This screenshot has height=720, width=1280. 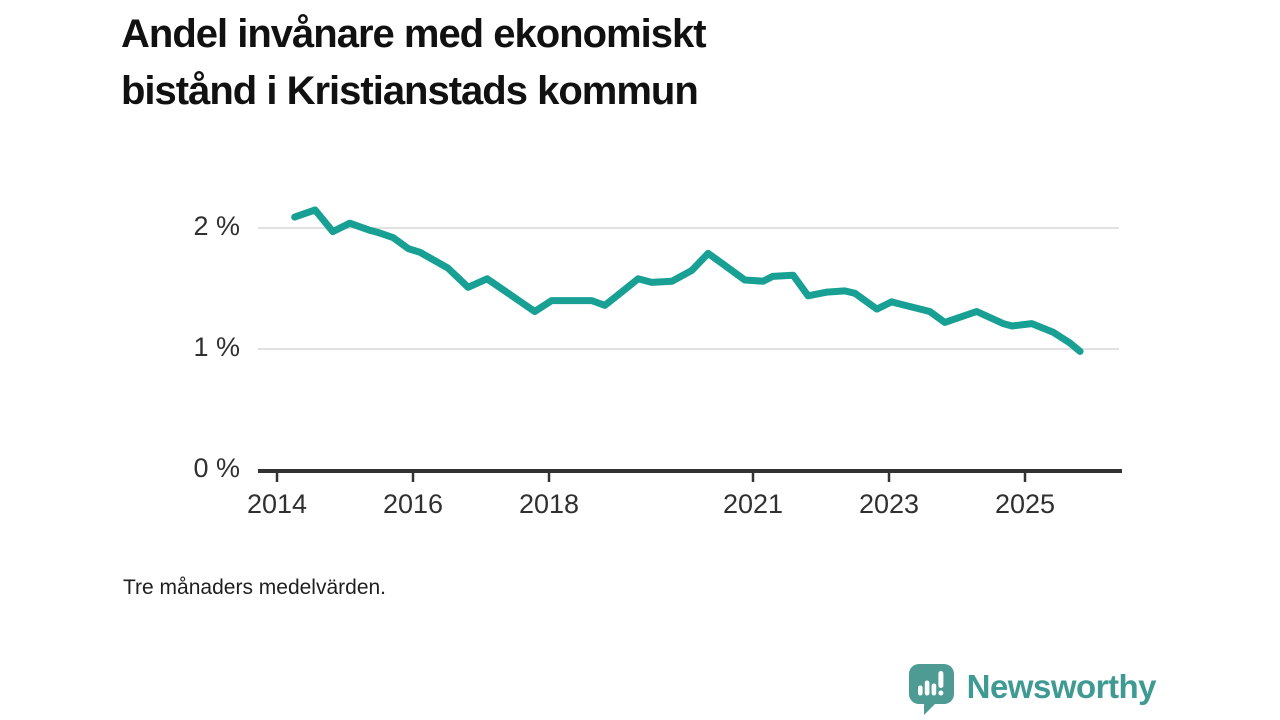 I want to click on newsworthy-logo: Newsworthy, so click(x=1032, y=689).